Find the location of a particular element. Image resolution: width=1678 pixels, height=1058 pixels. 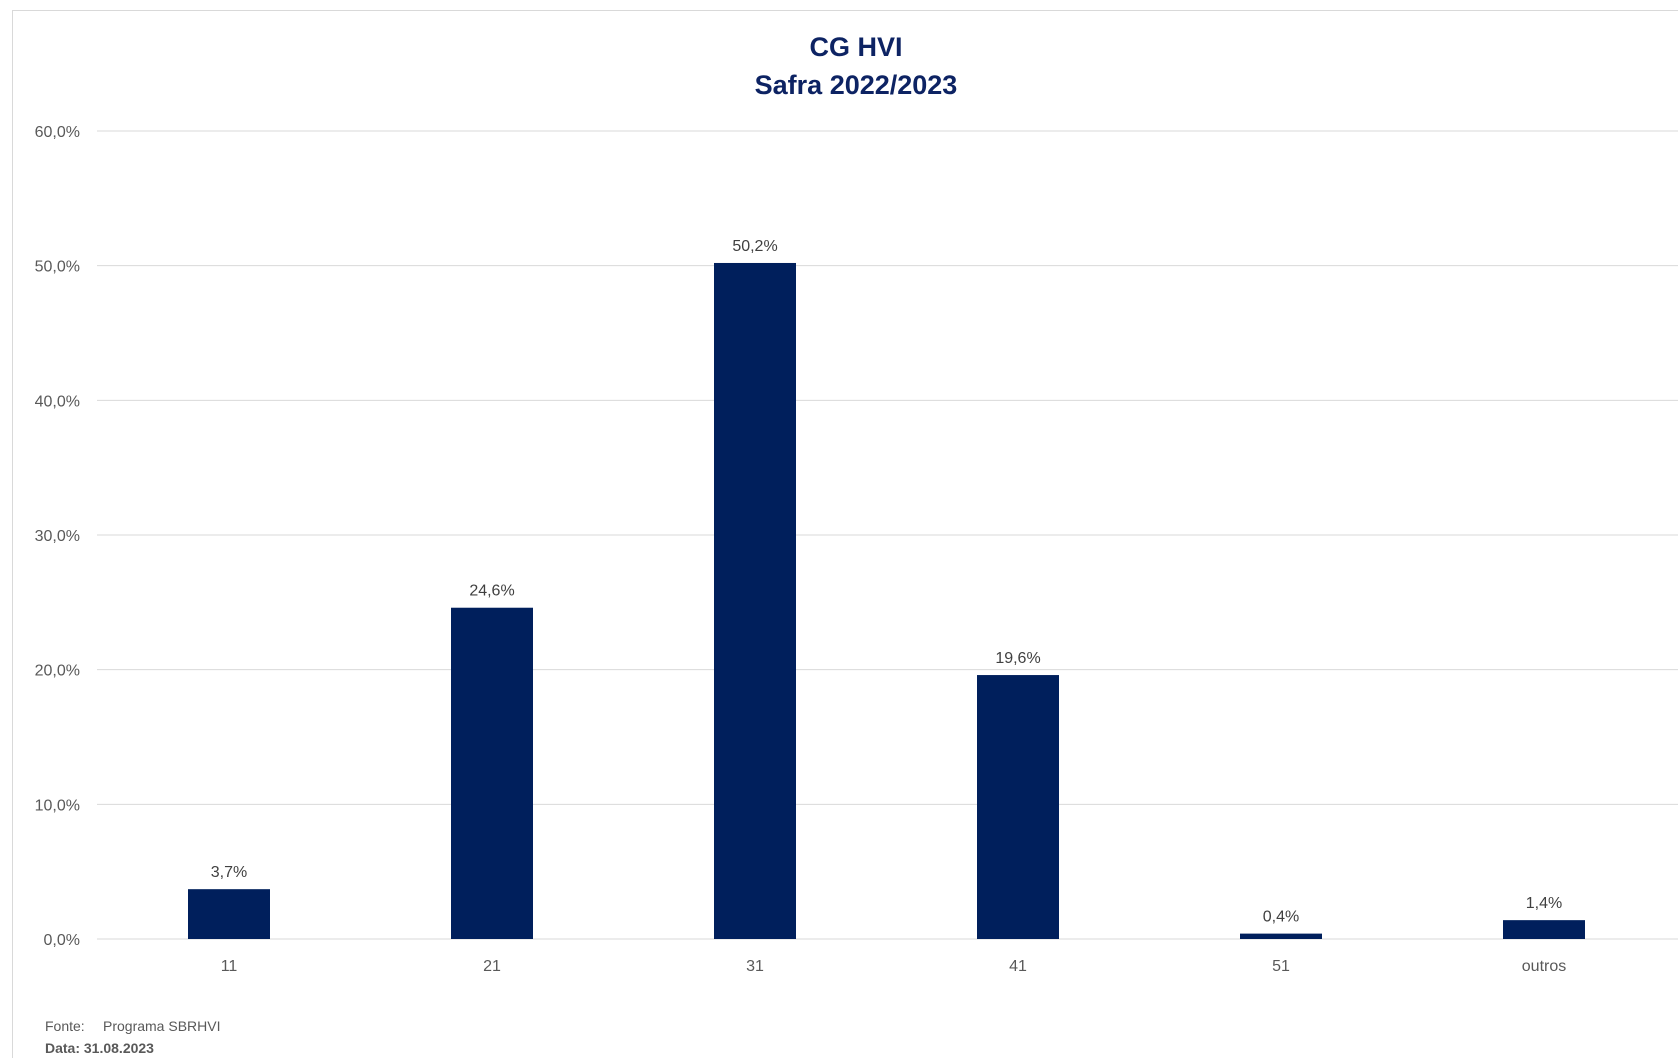

data-label-outros: 1,4% is located at coordinates (1544, 903).